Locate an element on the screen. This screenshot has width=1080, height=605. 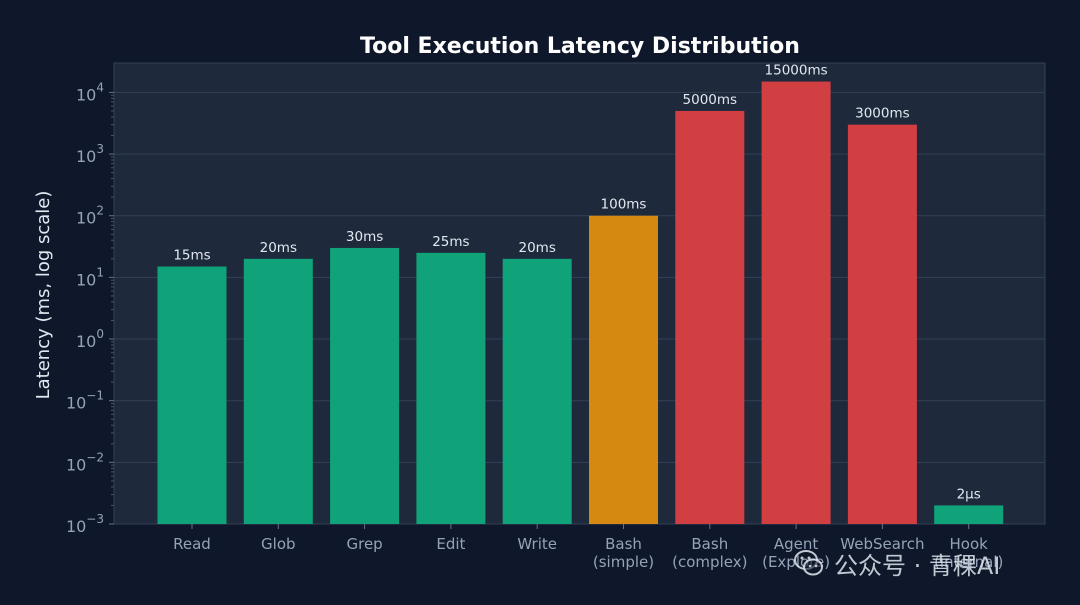
data-label: 25ms is located at coordinates (450, 242).